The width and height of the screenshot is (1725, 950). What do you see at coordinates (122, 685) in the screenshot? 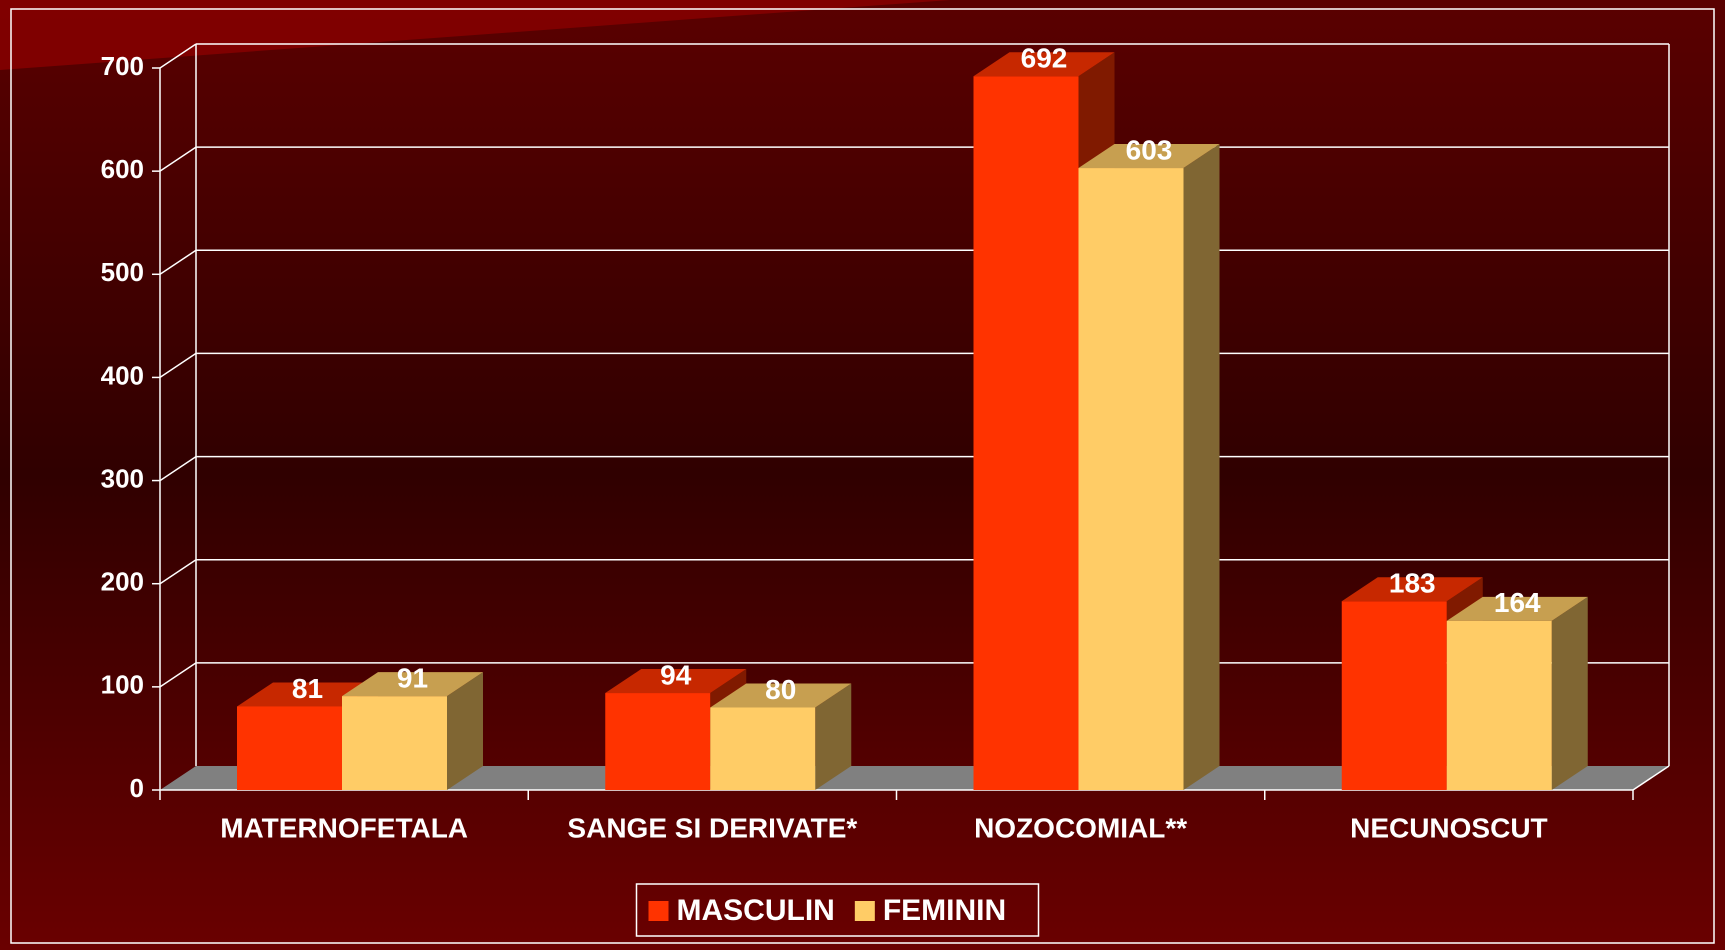
I see `y-tick-label: 100` at bounding box center [122, 685].